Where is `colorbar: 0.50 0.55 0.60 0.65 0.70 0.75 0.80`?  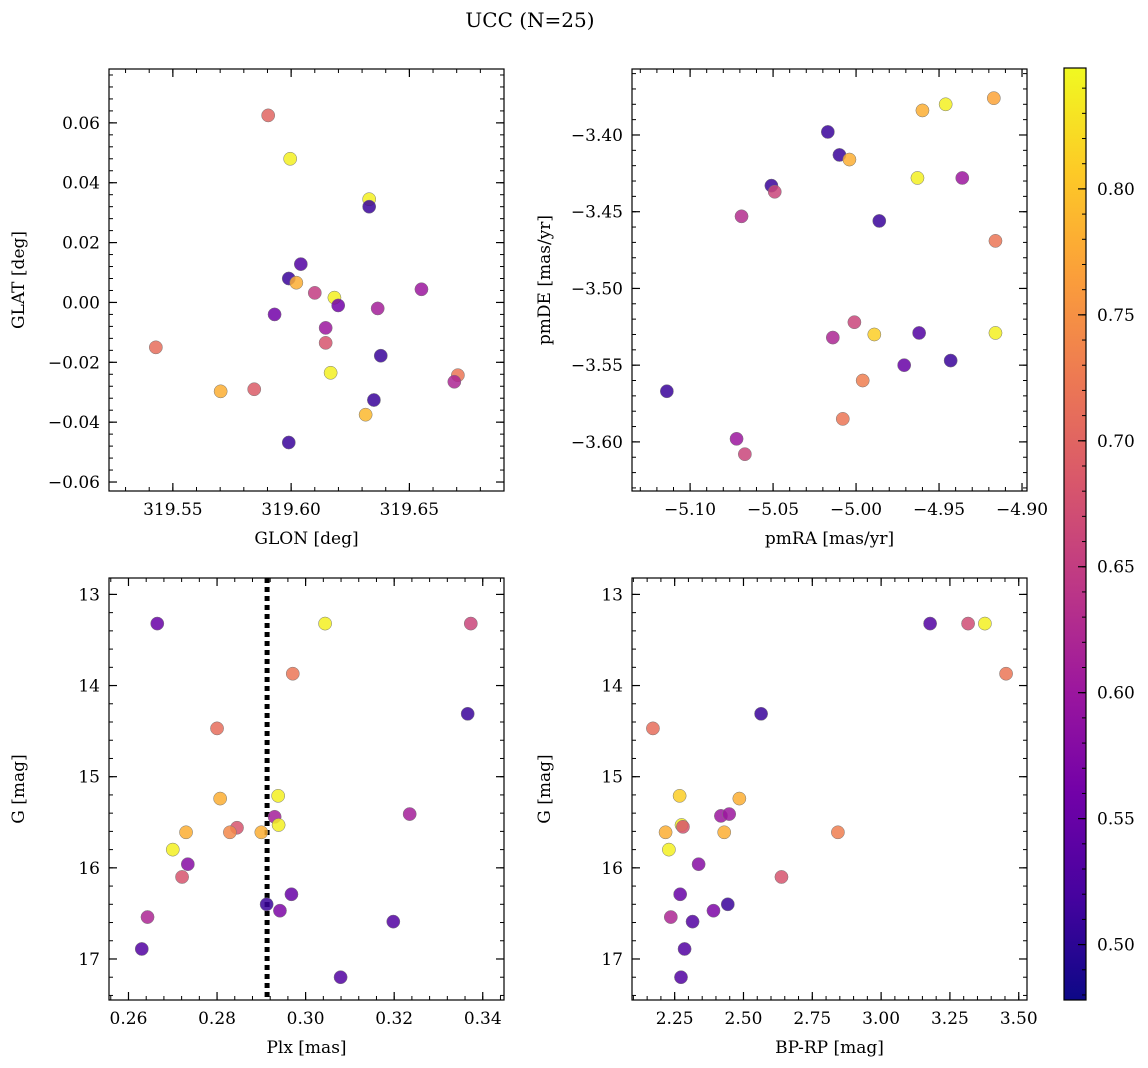
colorbar: 0.50 0.55 0.60 0.65 0.70 0.75 0.80 is located at coordinates (1099, 534).